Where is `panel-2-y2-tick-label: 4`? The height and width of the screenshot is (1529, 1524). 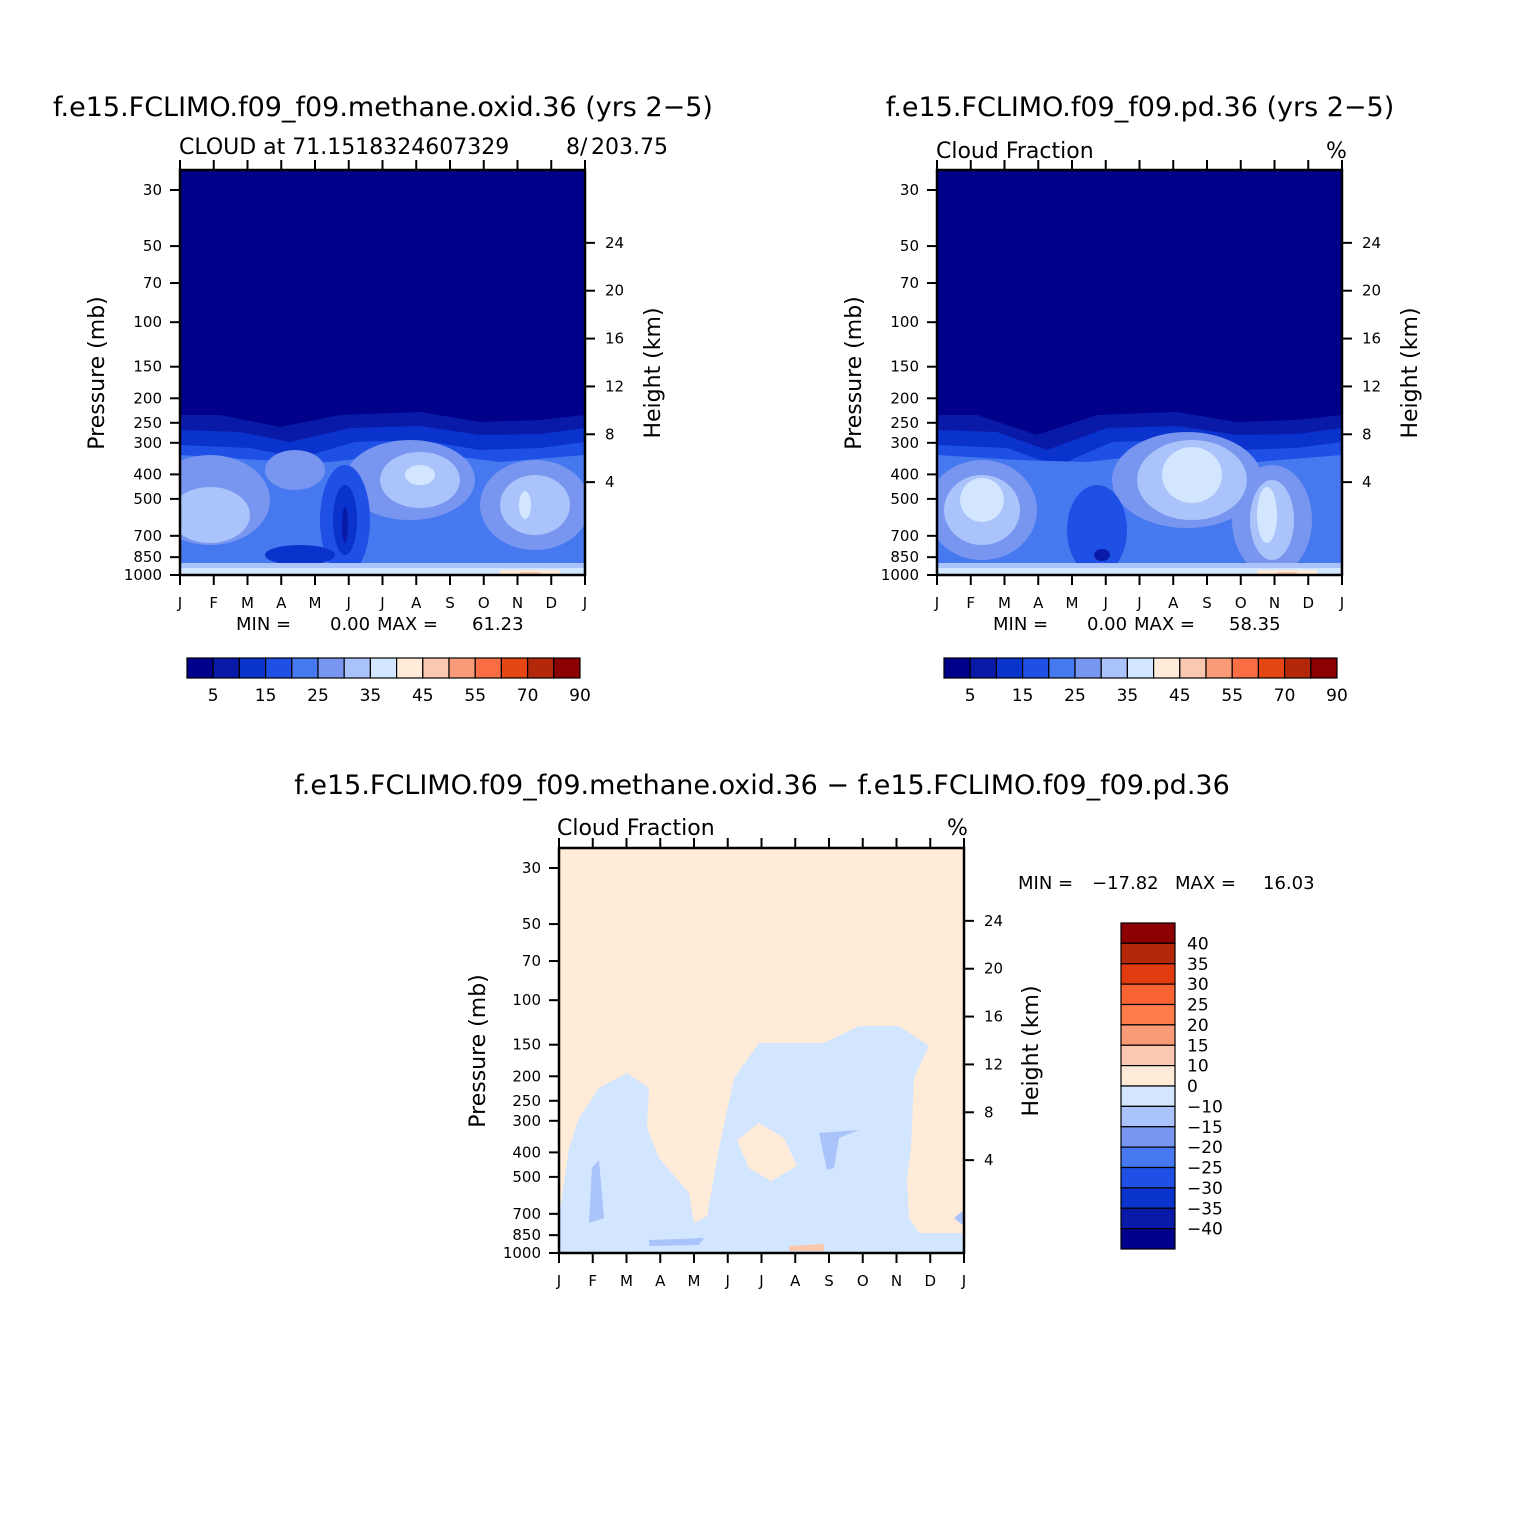
panel-2-y2-tick-label: 4 is located at coordinates (1367, 482).